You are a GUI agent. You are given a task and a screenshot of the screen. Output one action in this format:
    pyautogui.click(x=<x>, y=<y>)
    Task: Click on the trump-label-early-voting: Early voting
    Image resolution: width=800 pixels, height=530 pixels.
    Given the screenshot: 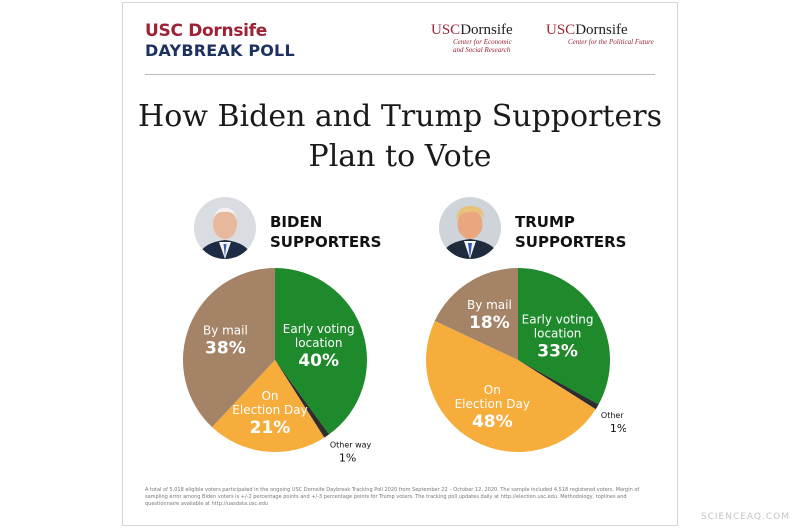 What is the action you would take?
    pyautogui.click(x=558, y=320)
    